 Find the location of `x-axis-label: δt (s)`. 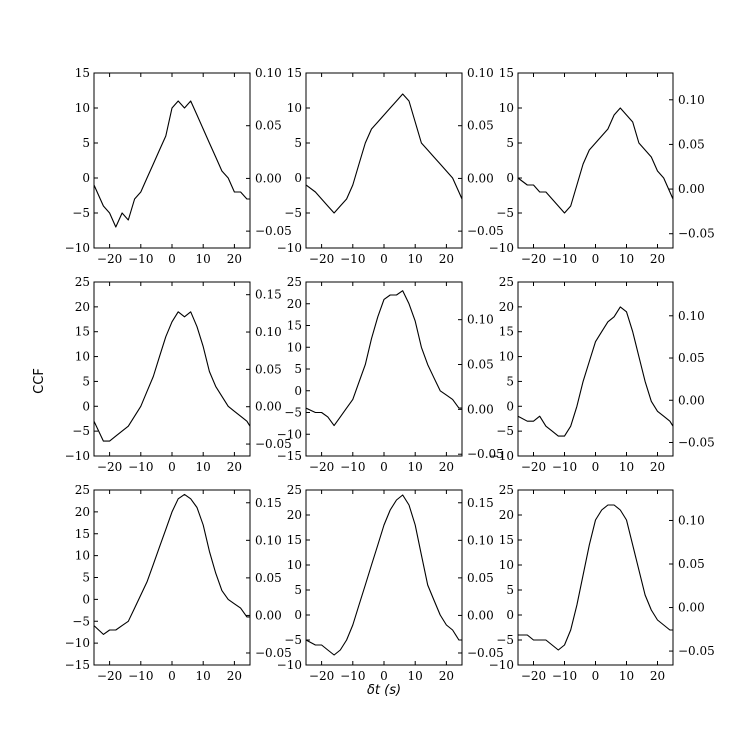

x-axis-label: δt (s) is located at coordinates (384, 690).